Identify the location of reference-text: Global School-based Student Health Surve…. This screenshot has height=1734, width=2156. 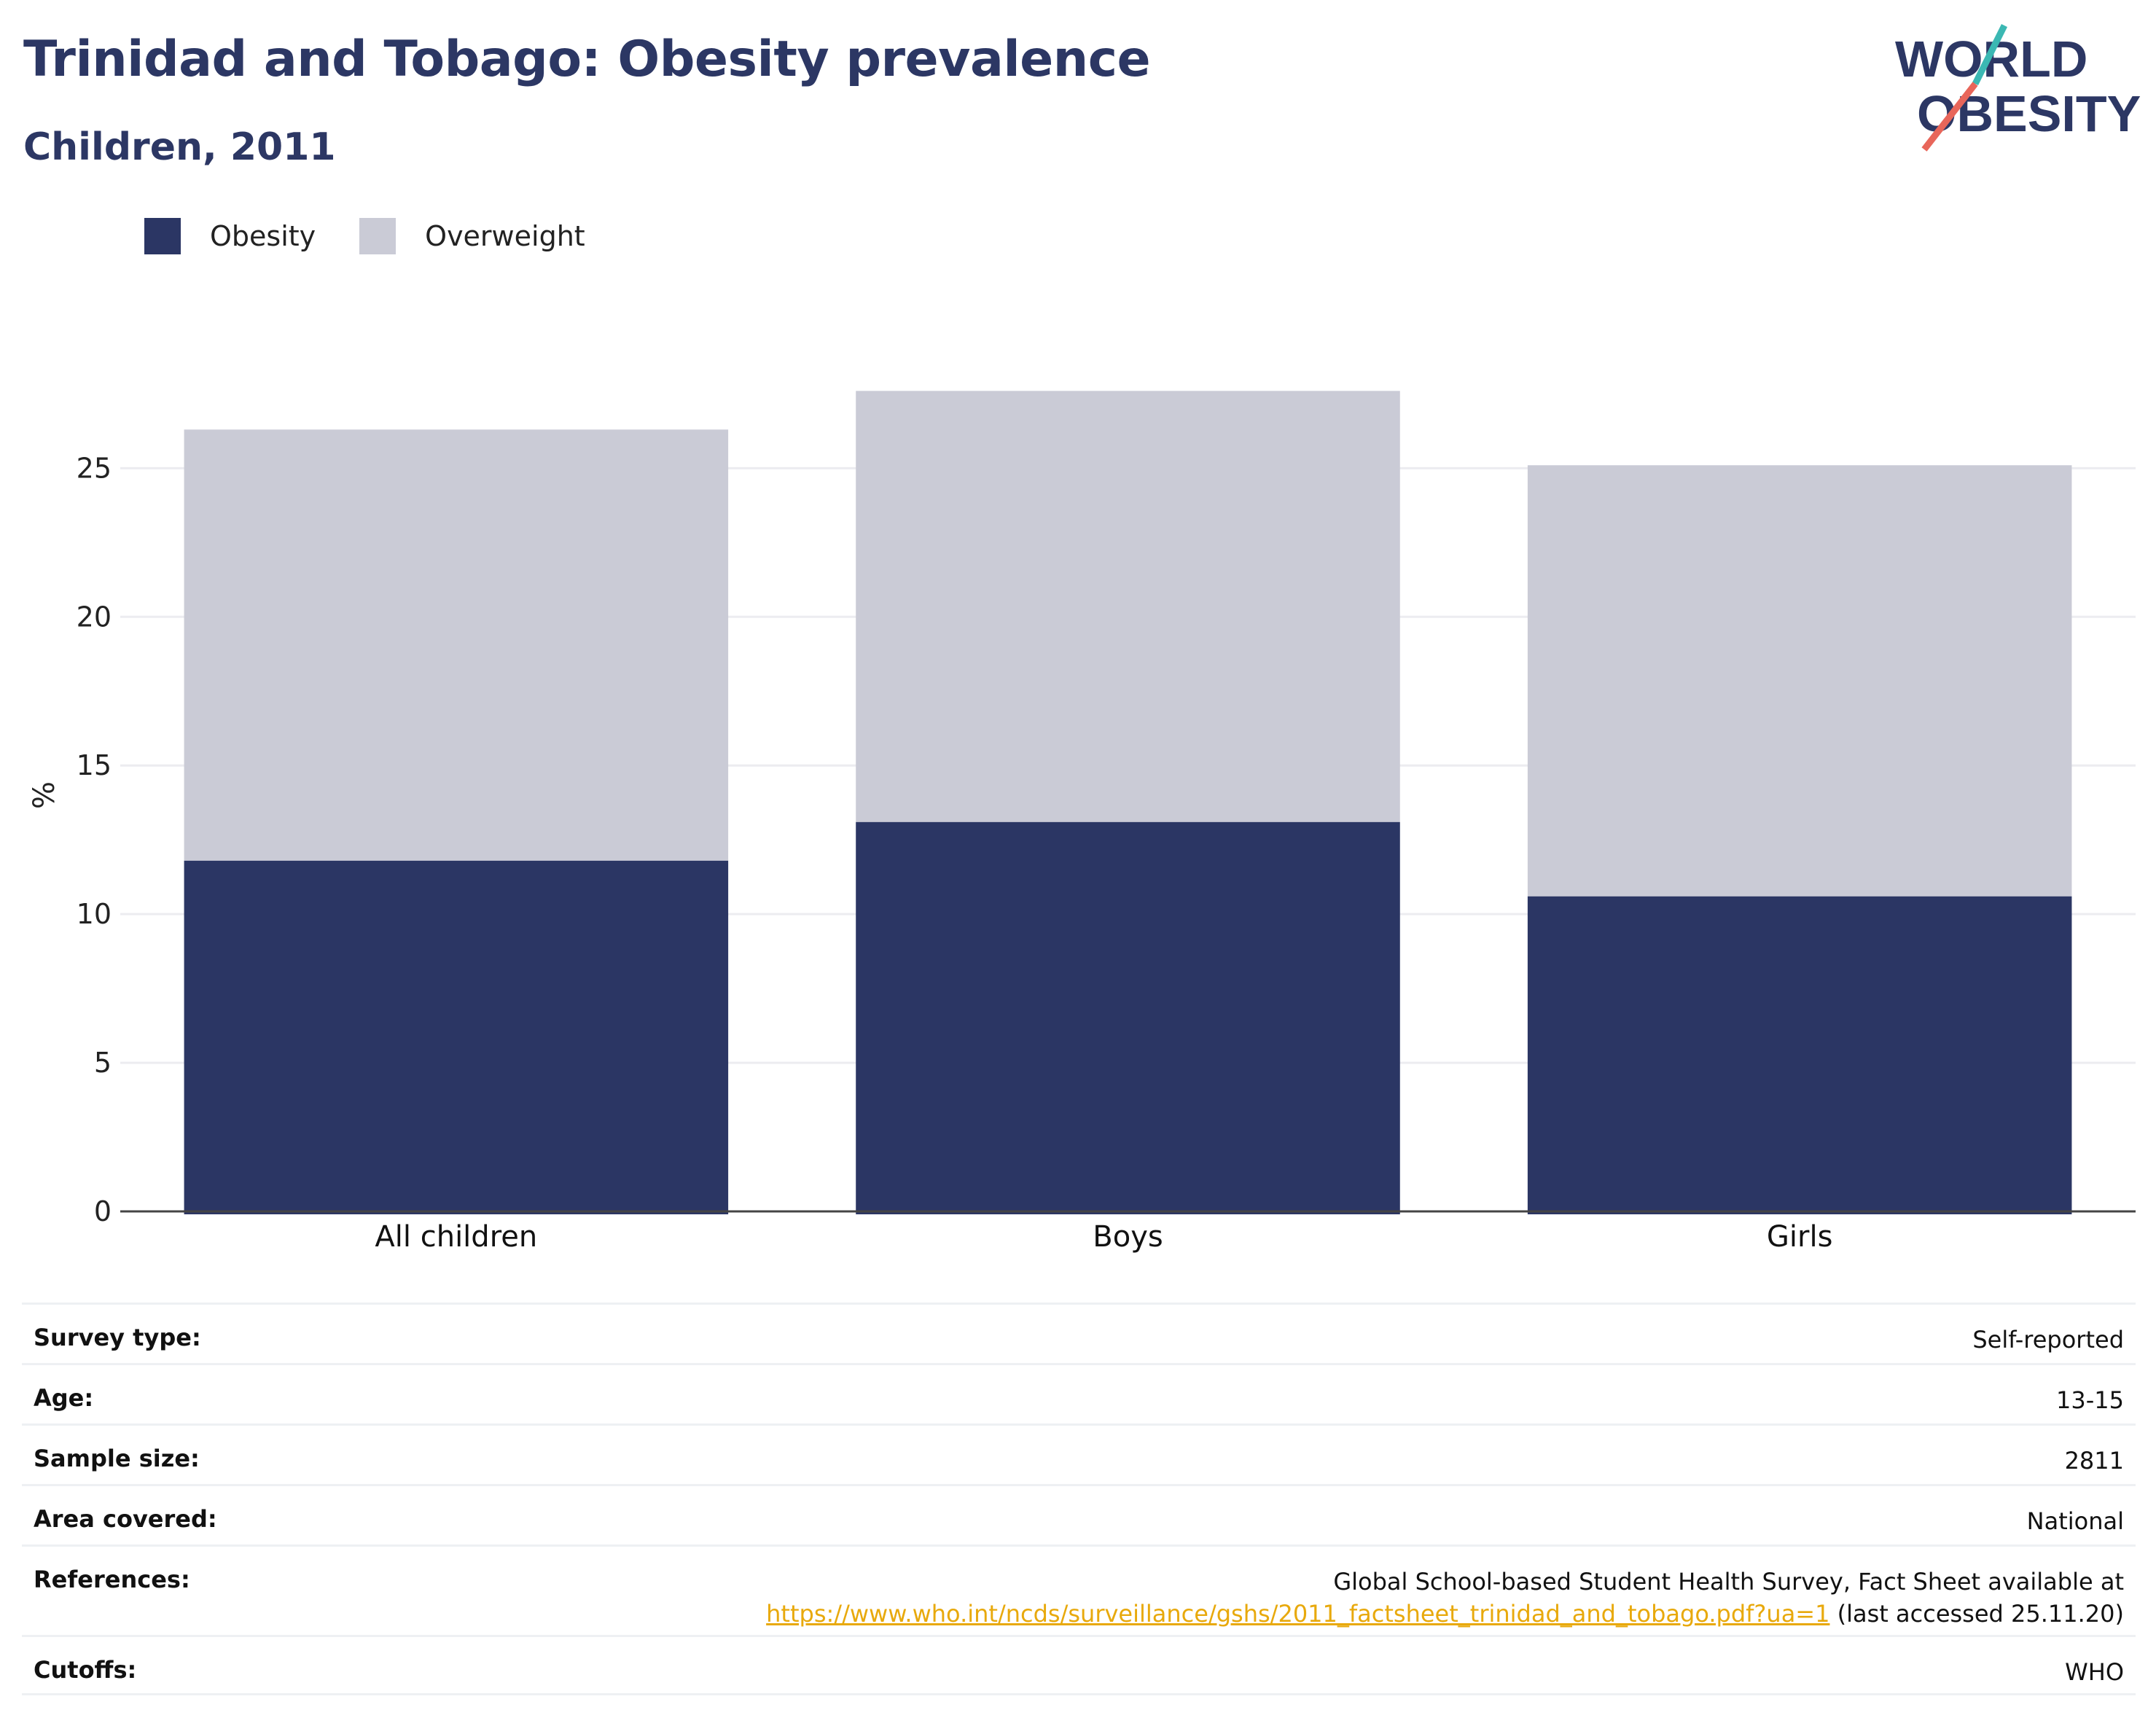
(1728, 1582).